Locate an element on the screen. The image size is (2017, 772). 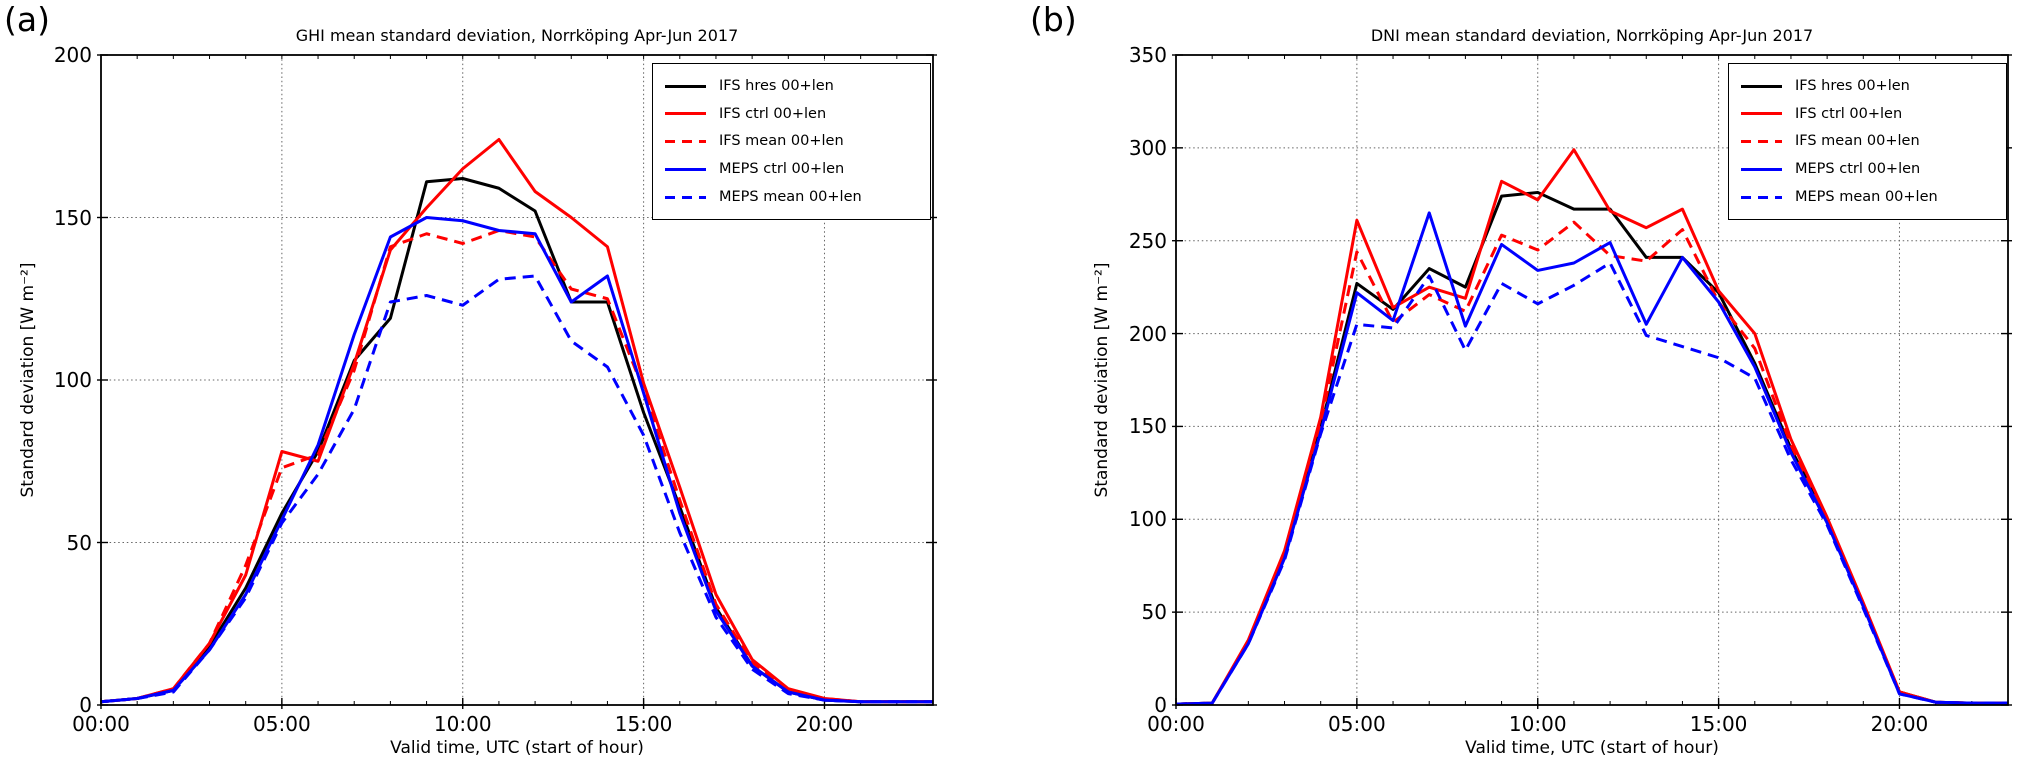
chart-b-xaxis-label: Valid time, UTC (start of hour) is located at coordinates (1592, 748).